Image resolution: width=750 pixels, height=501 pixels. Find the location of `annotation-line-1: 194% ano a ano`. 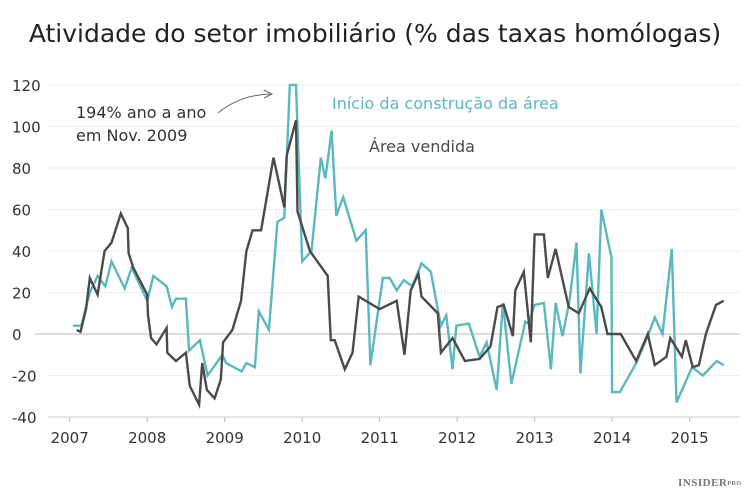

annotation-line-1: 194% ano a ano is located at coordinates (141, 112).